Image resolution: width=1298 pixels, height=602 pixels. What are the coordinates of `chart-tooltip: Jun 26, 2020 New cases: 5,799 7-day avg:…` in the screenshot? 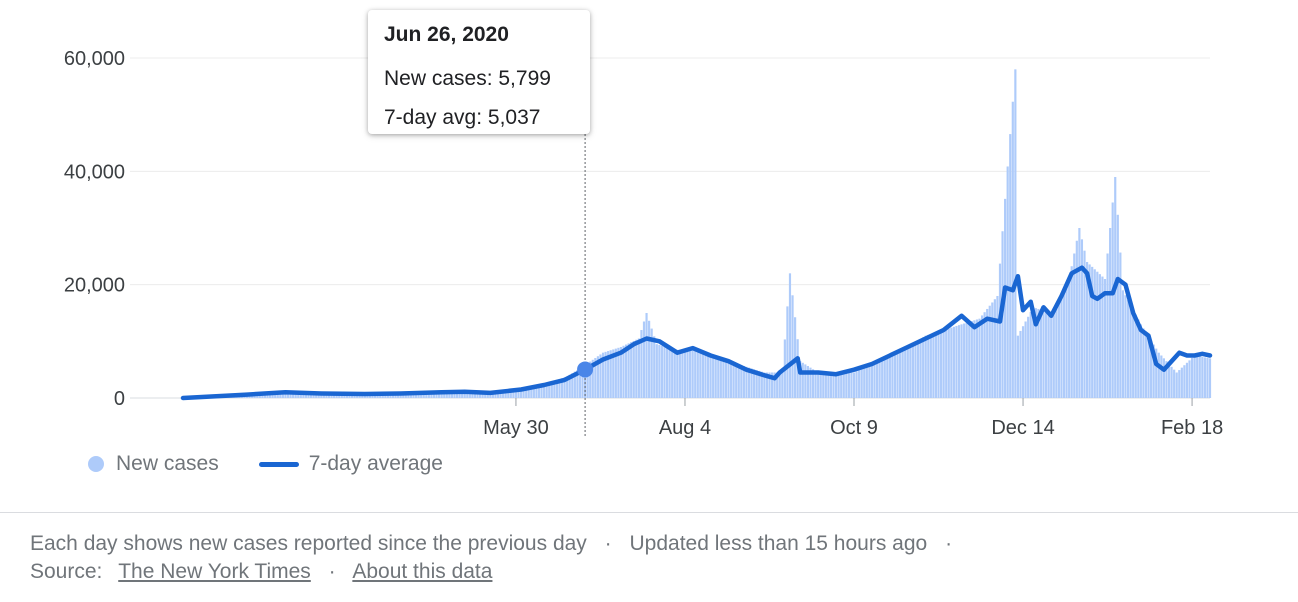 It's located at (479, 72).